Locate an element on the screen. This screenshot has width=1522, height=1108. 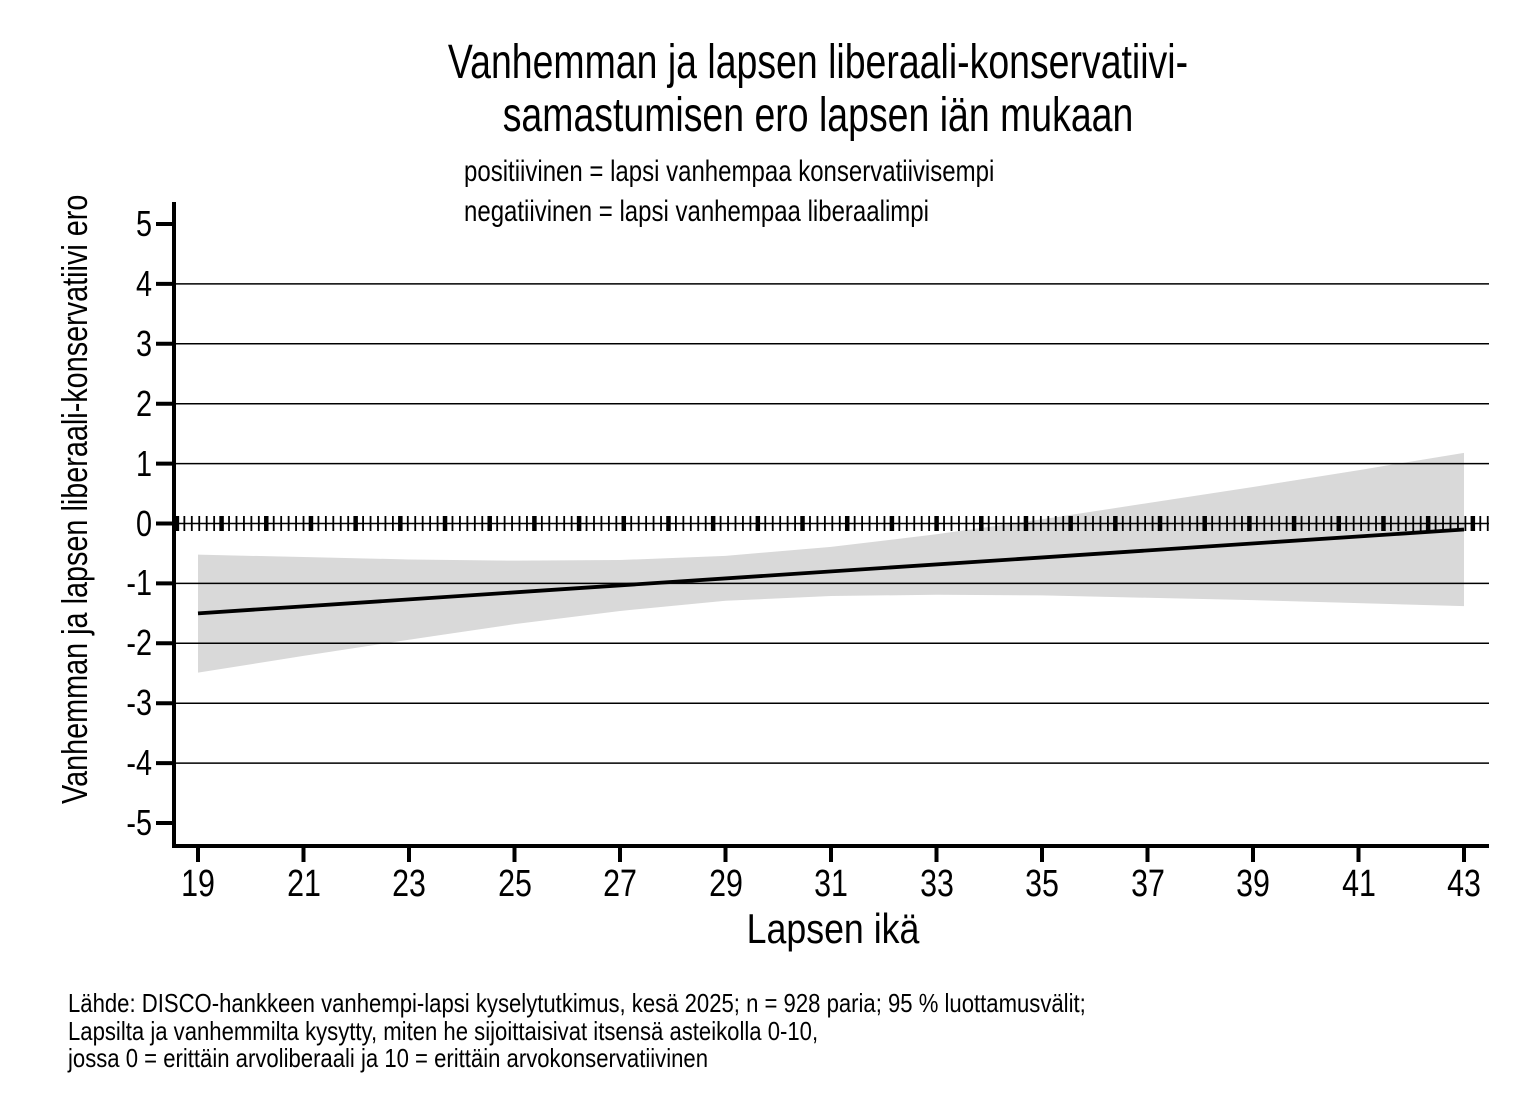
x-tick-label: 19 is located at coordinates (198, 884).